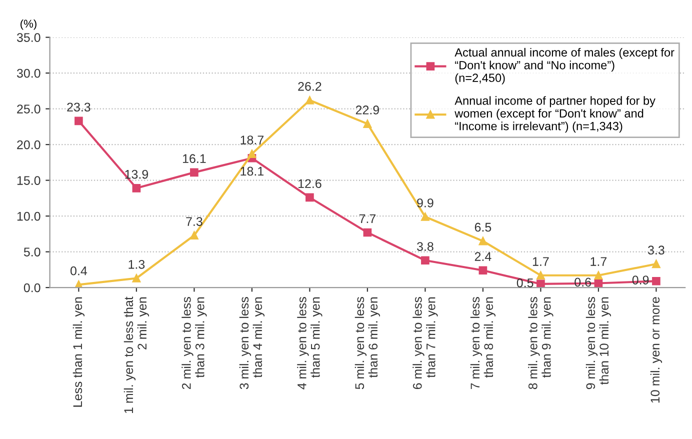 Image resolution: width=692 pixels, height=439 pixels. I want to click on data-label: 12.6, so click(310, 183).